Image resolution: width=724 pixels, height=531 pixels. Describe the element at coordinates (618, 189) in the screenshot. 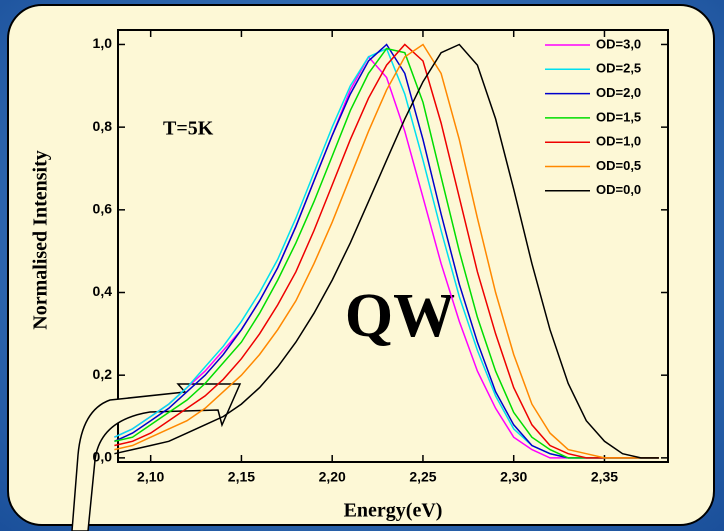

I see `legend-label: OD=0,0` at that location.